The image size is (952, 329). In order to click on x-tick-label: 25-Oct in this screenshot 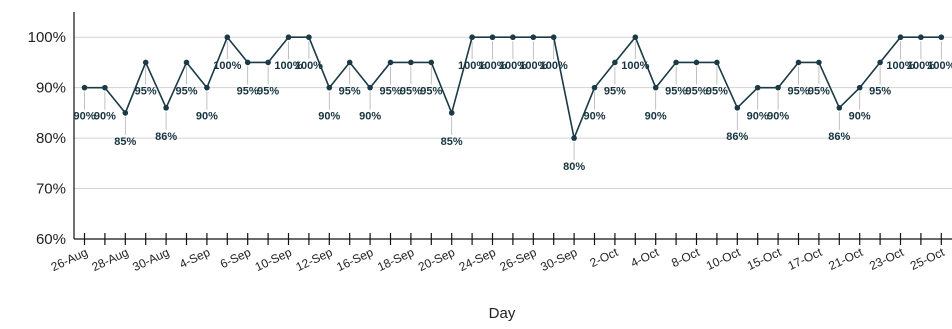, I will do `click(927, 259)`.